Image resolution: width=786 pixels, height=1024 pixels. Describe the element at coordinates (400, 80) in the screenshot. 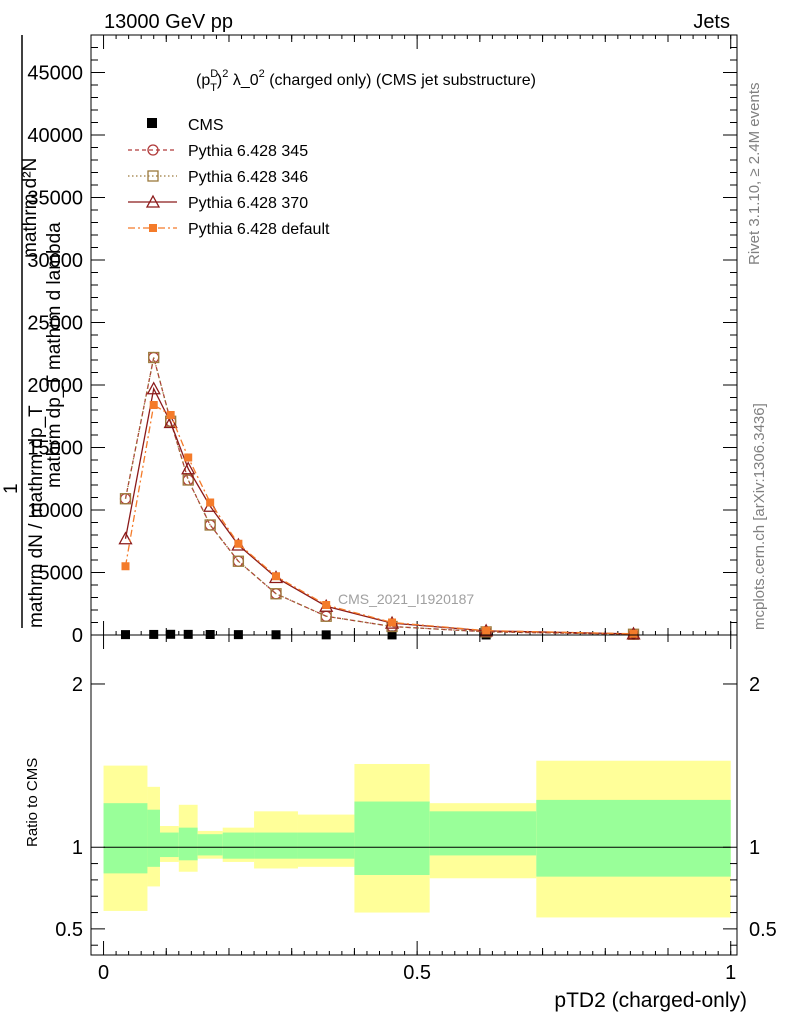

I see `title-tail: (charged only) (CMS jet substructure)` at that location.